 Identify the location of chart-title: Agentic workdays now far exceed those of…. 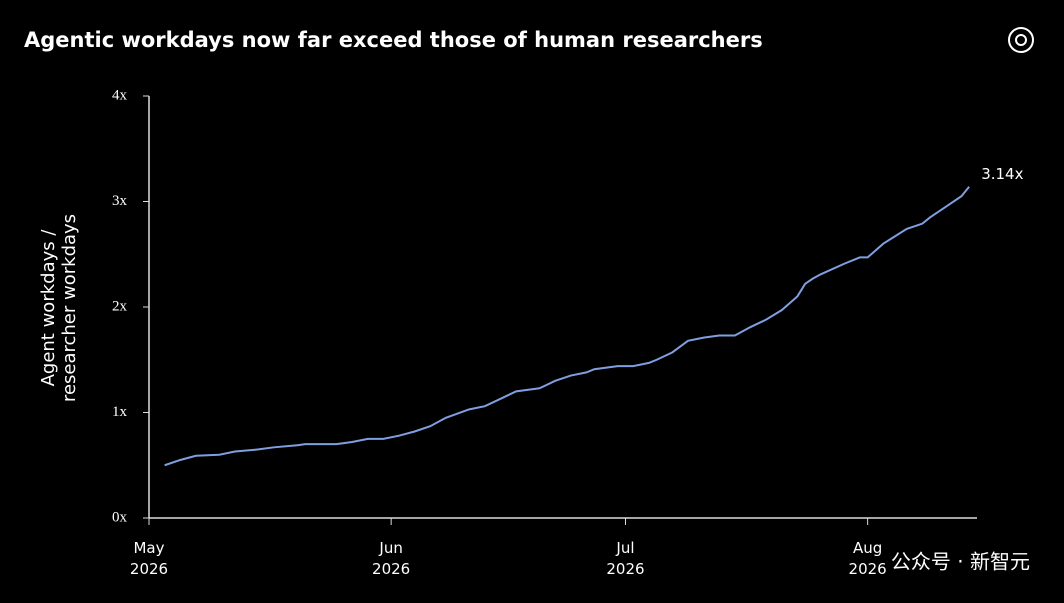
(393, 40).